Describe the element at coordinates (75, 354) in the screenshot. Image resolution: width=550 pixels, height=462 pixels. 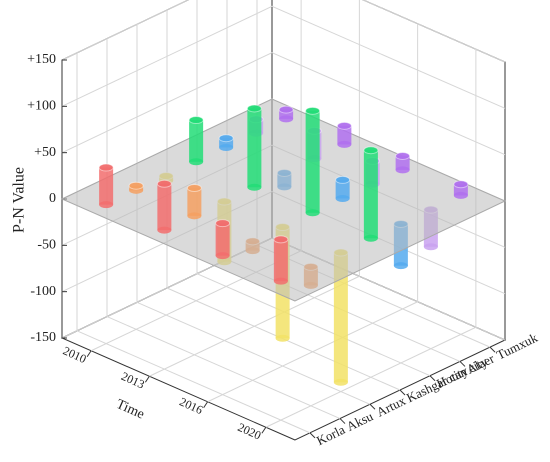
I see `x-tick-label: 2010` at that location.